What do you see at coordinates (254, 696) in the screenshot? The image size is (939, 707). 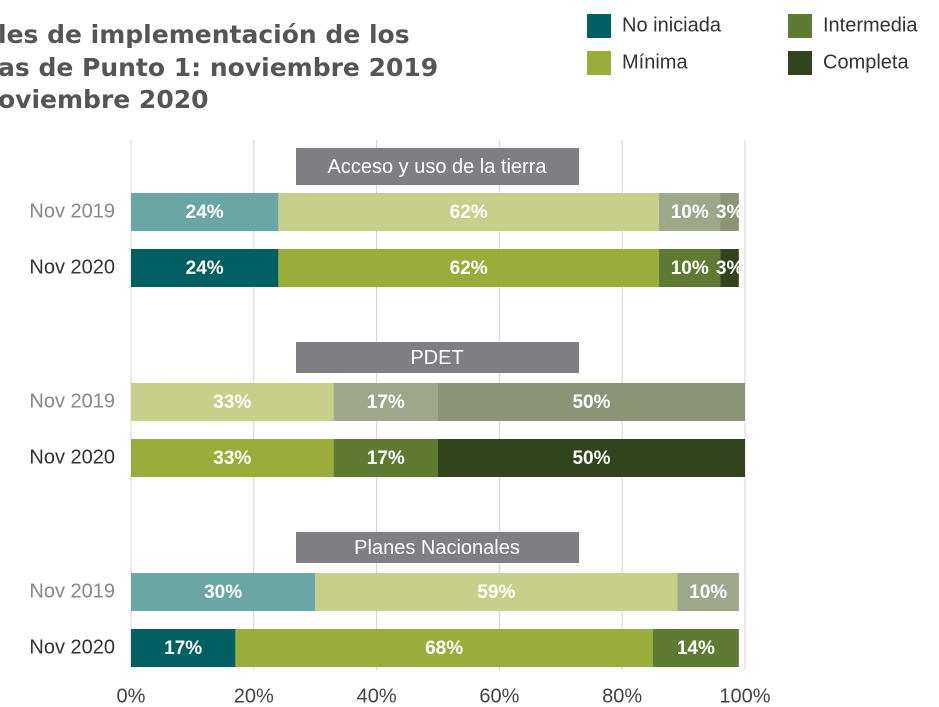 I see `x-tick-label: 20%` at bounding box center [254, 696].